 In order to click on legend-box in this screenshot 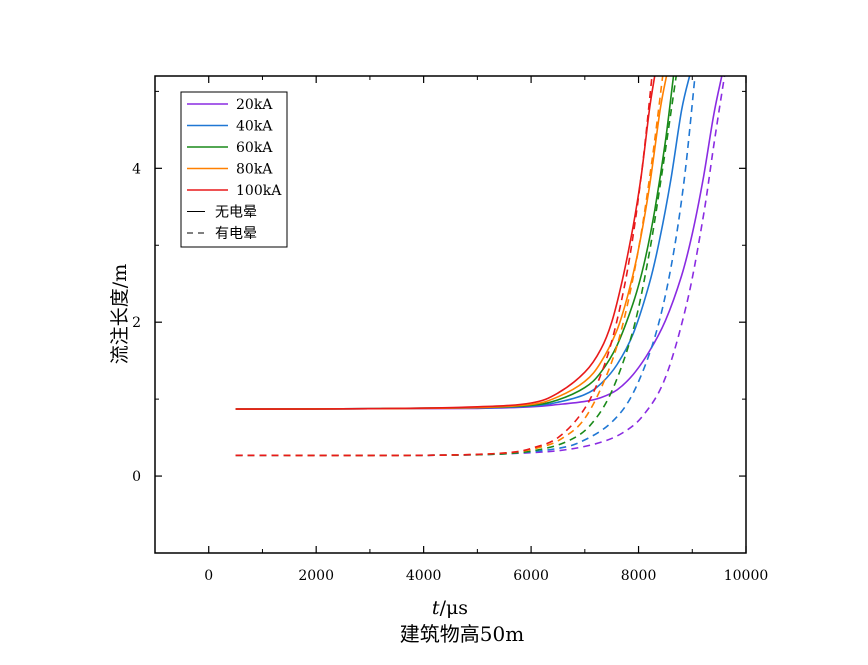, I will do `click(234, 169)`.